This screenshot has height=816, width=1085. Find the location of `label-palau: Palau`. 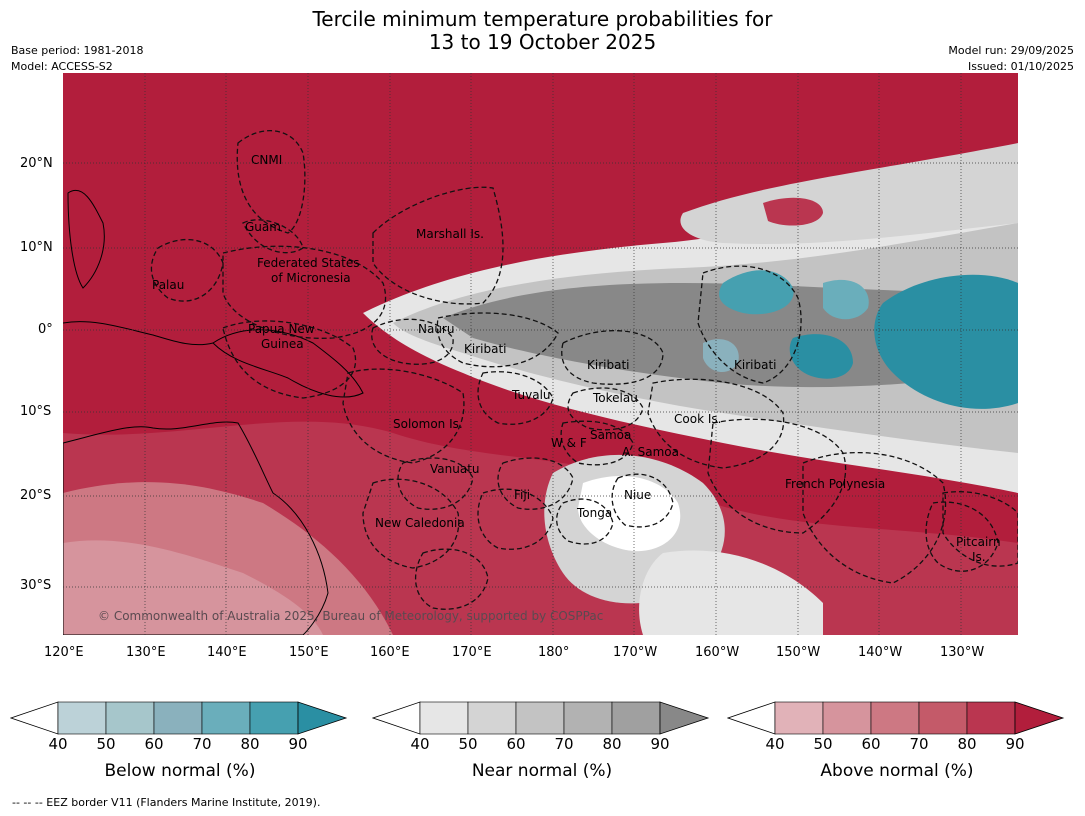

label-palau: Palau is located at coordinates (168, 285).